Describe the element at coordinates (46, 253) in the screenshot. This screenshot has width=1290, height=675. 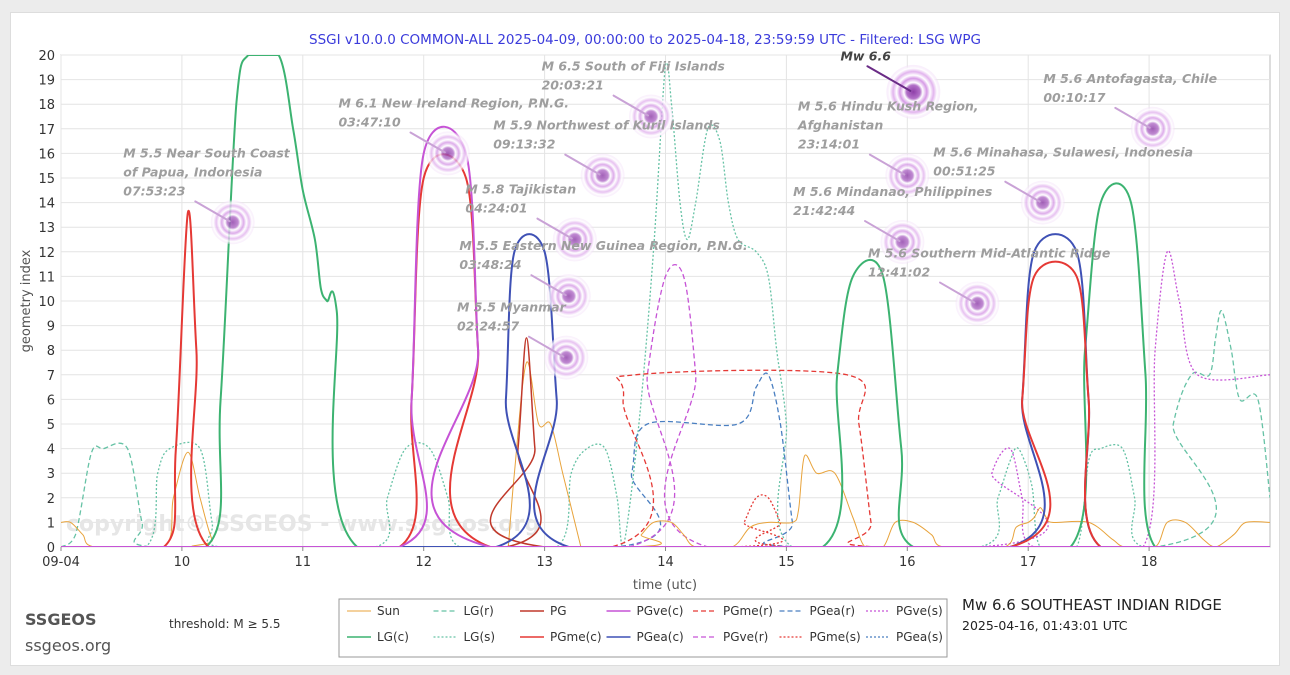
I see `y-tick-label: 12` at that location.